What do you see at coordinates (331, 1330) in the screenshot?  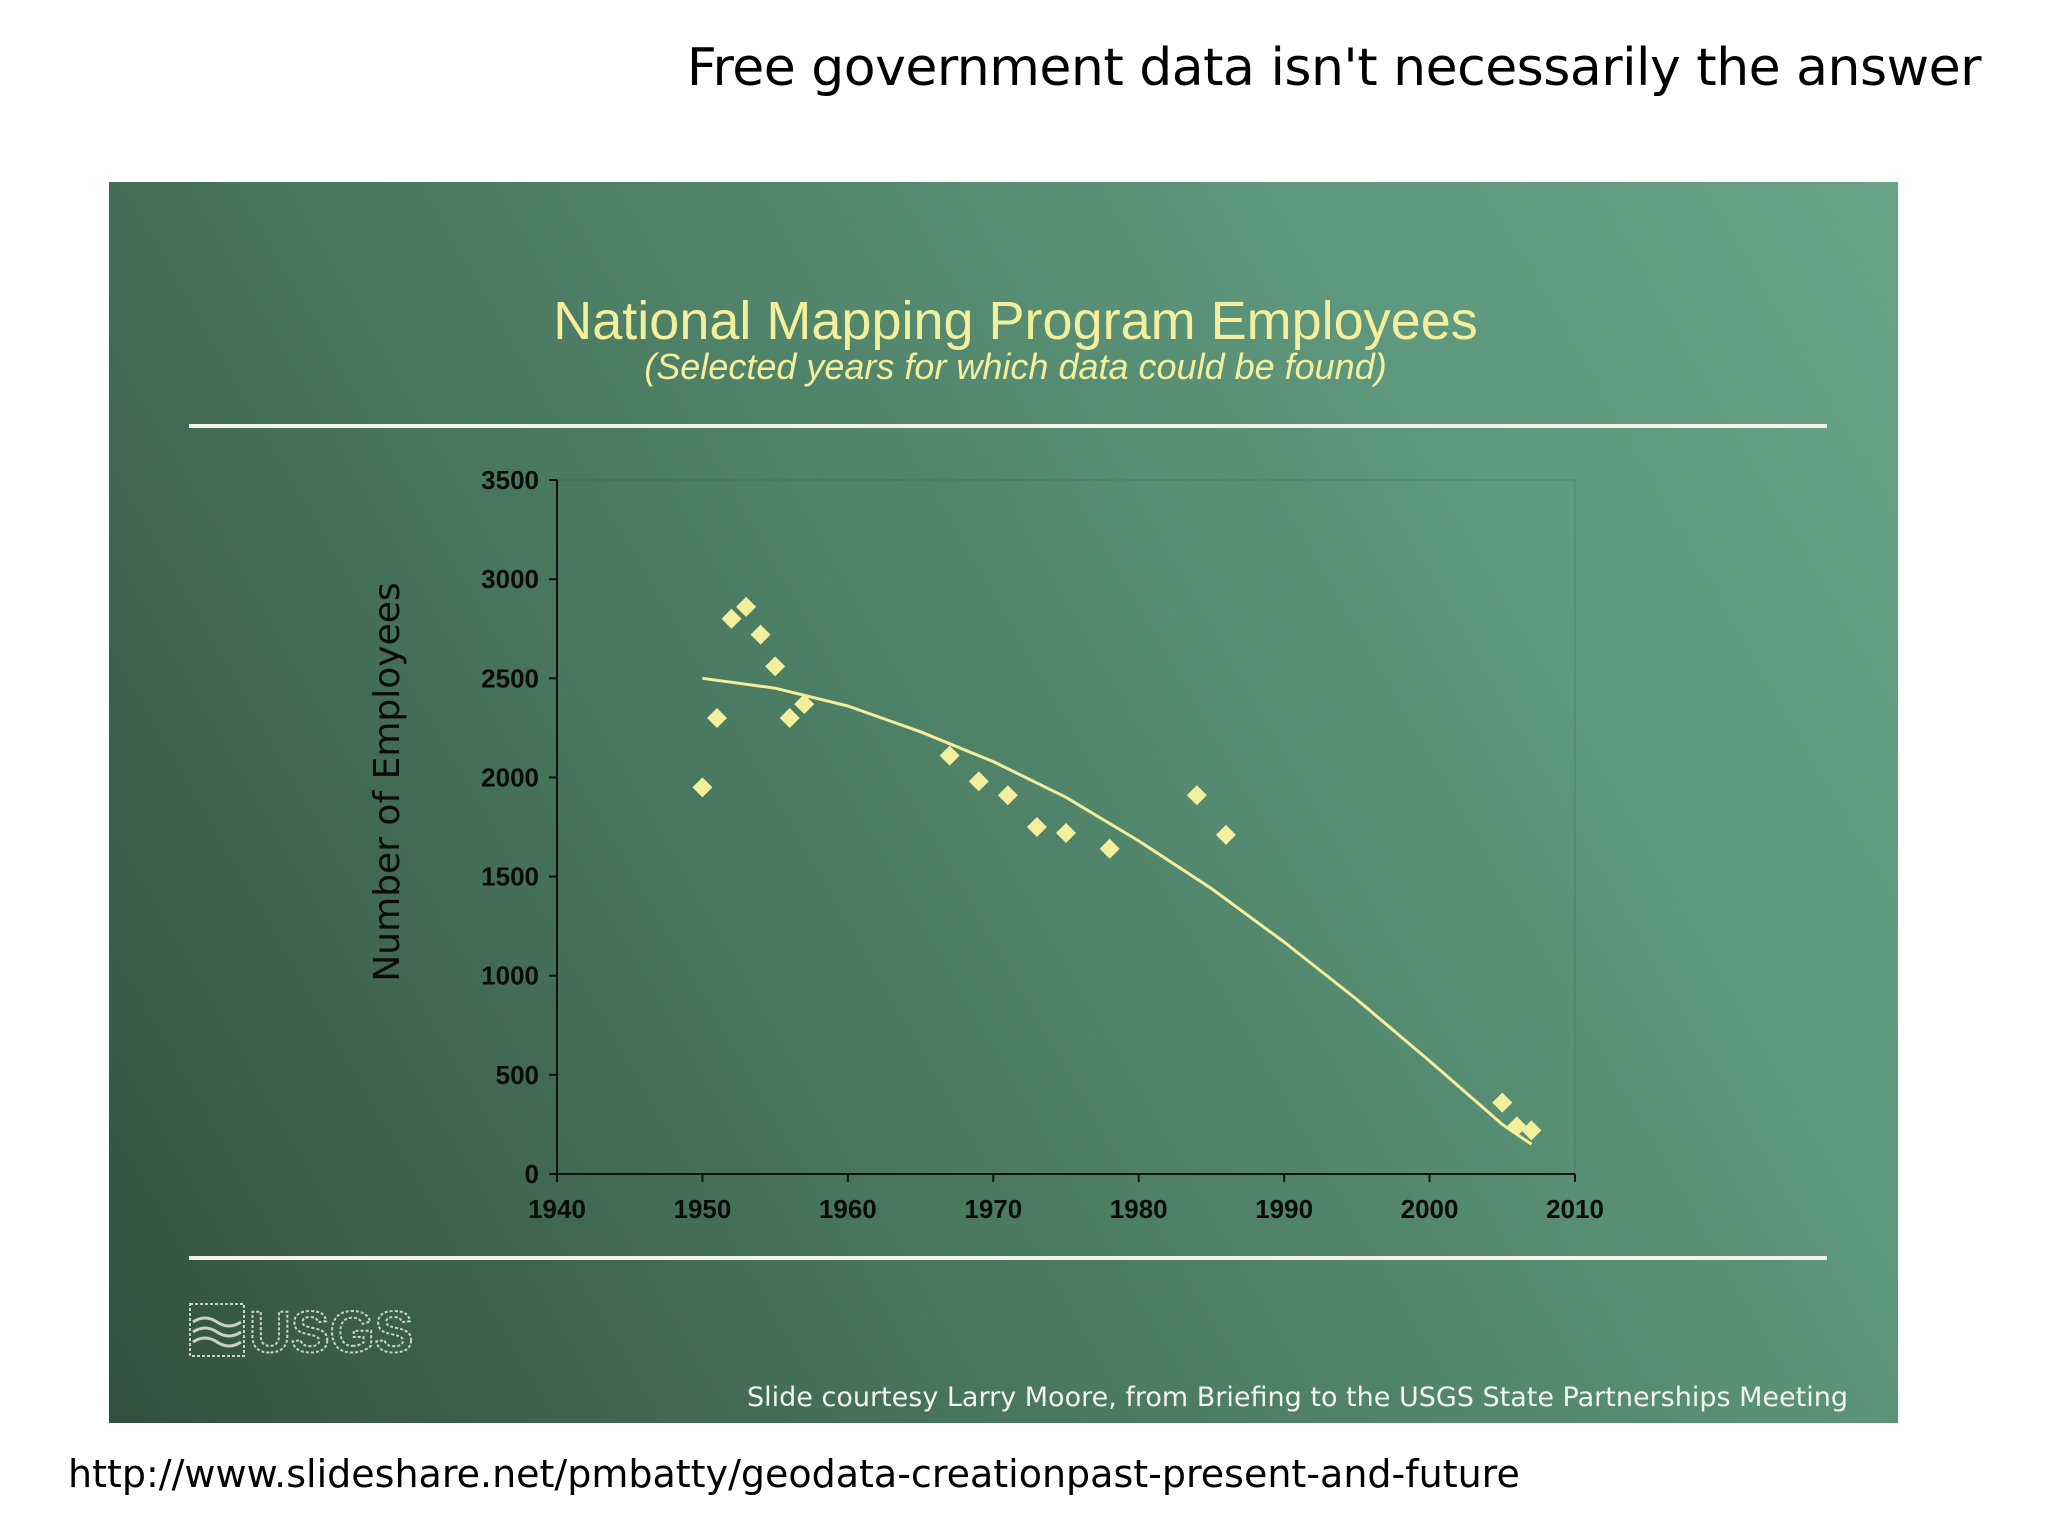 I see `usgs-logo-text: USGS` at bounding box center [331, 1330].